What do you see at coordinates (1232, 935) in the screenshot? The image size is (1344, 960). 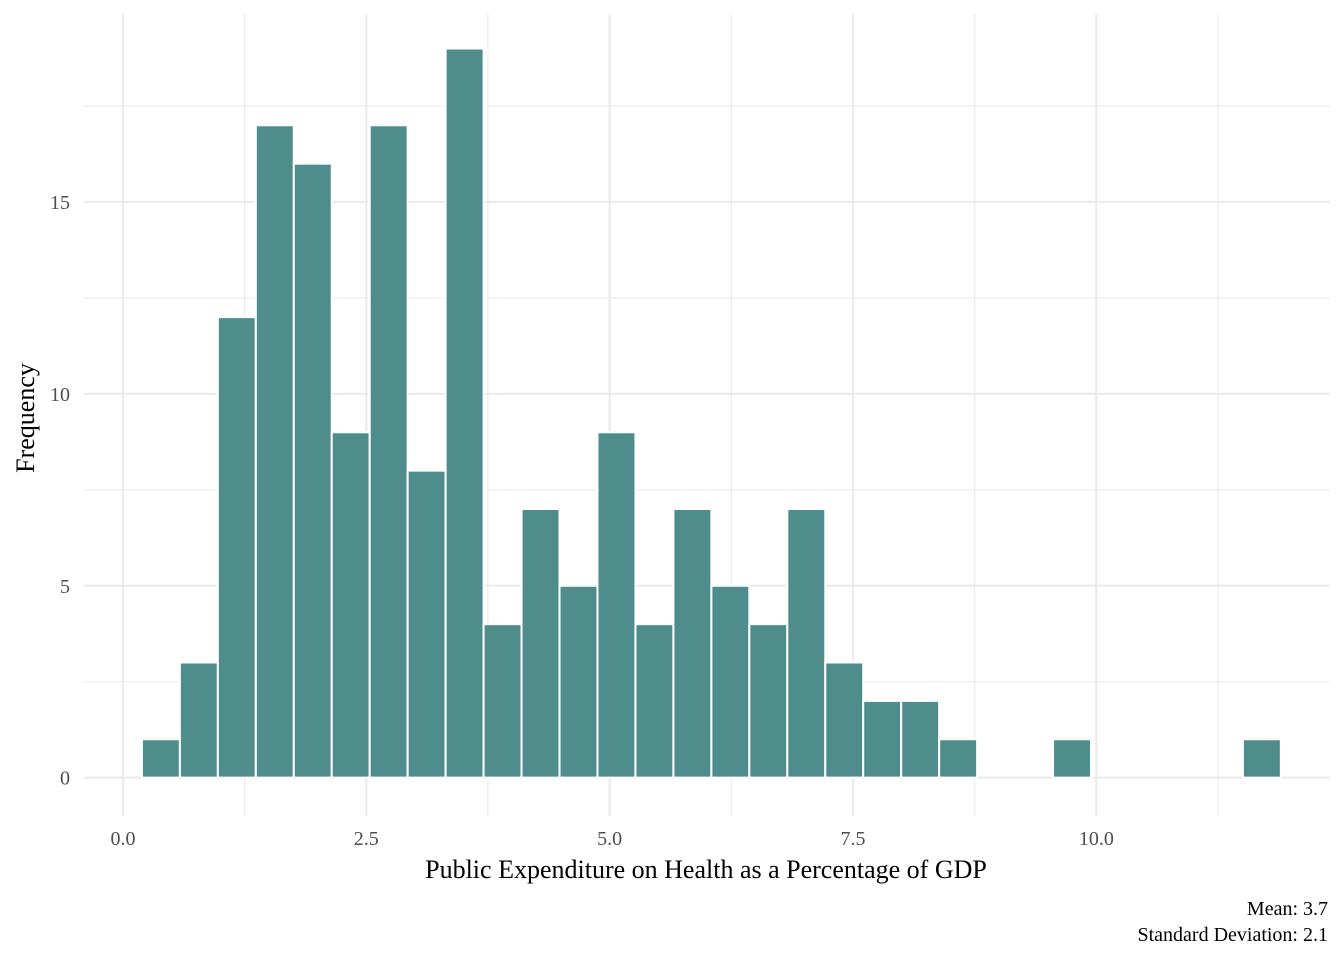 I see `caption-std: Standard Deviation: 2.1` at bounding box center [1232, 935].